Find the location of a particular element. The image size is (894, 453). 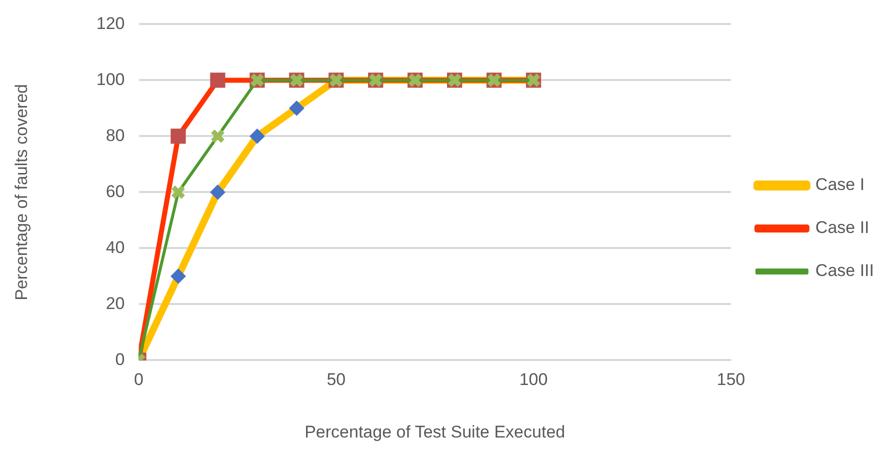

x-axis-title: Percentage of Test Suite Executed is located at coordinates (435, 432).